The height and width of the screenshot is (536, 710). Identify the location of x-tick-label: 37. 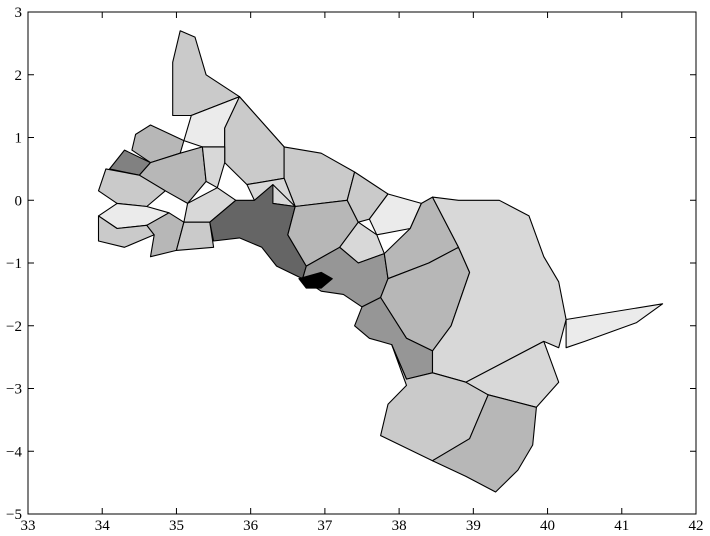
(325, 526).